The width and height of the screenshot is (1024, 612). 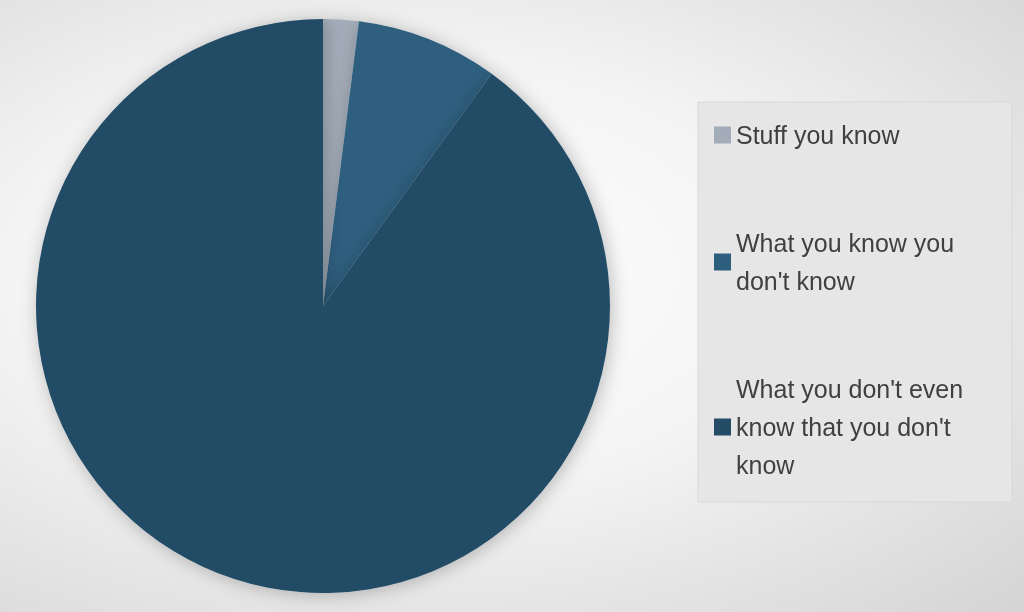 I want to click on legend-label: Stuff you know, so click(x=818, y=135).